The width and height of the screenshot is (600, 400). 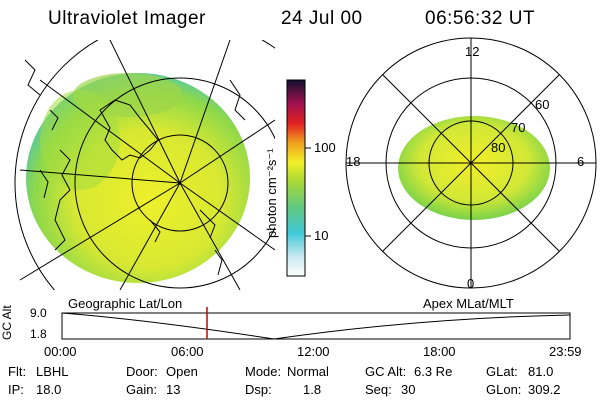 What do you see at coordinates (308, 371) in the screenshot?
I see `mode-value: Normal` at bounding box center [308, 371].